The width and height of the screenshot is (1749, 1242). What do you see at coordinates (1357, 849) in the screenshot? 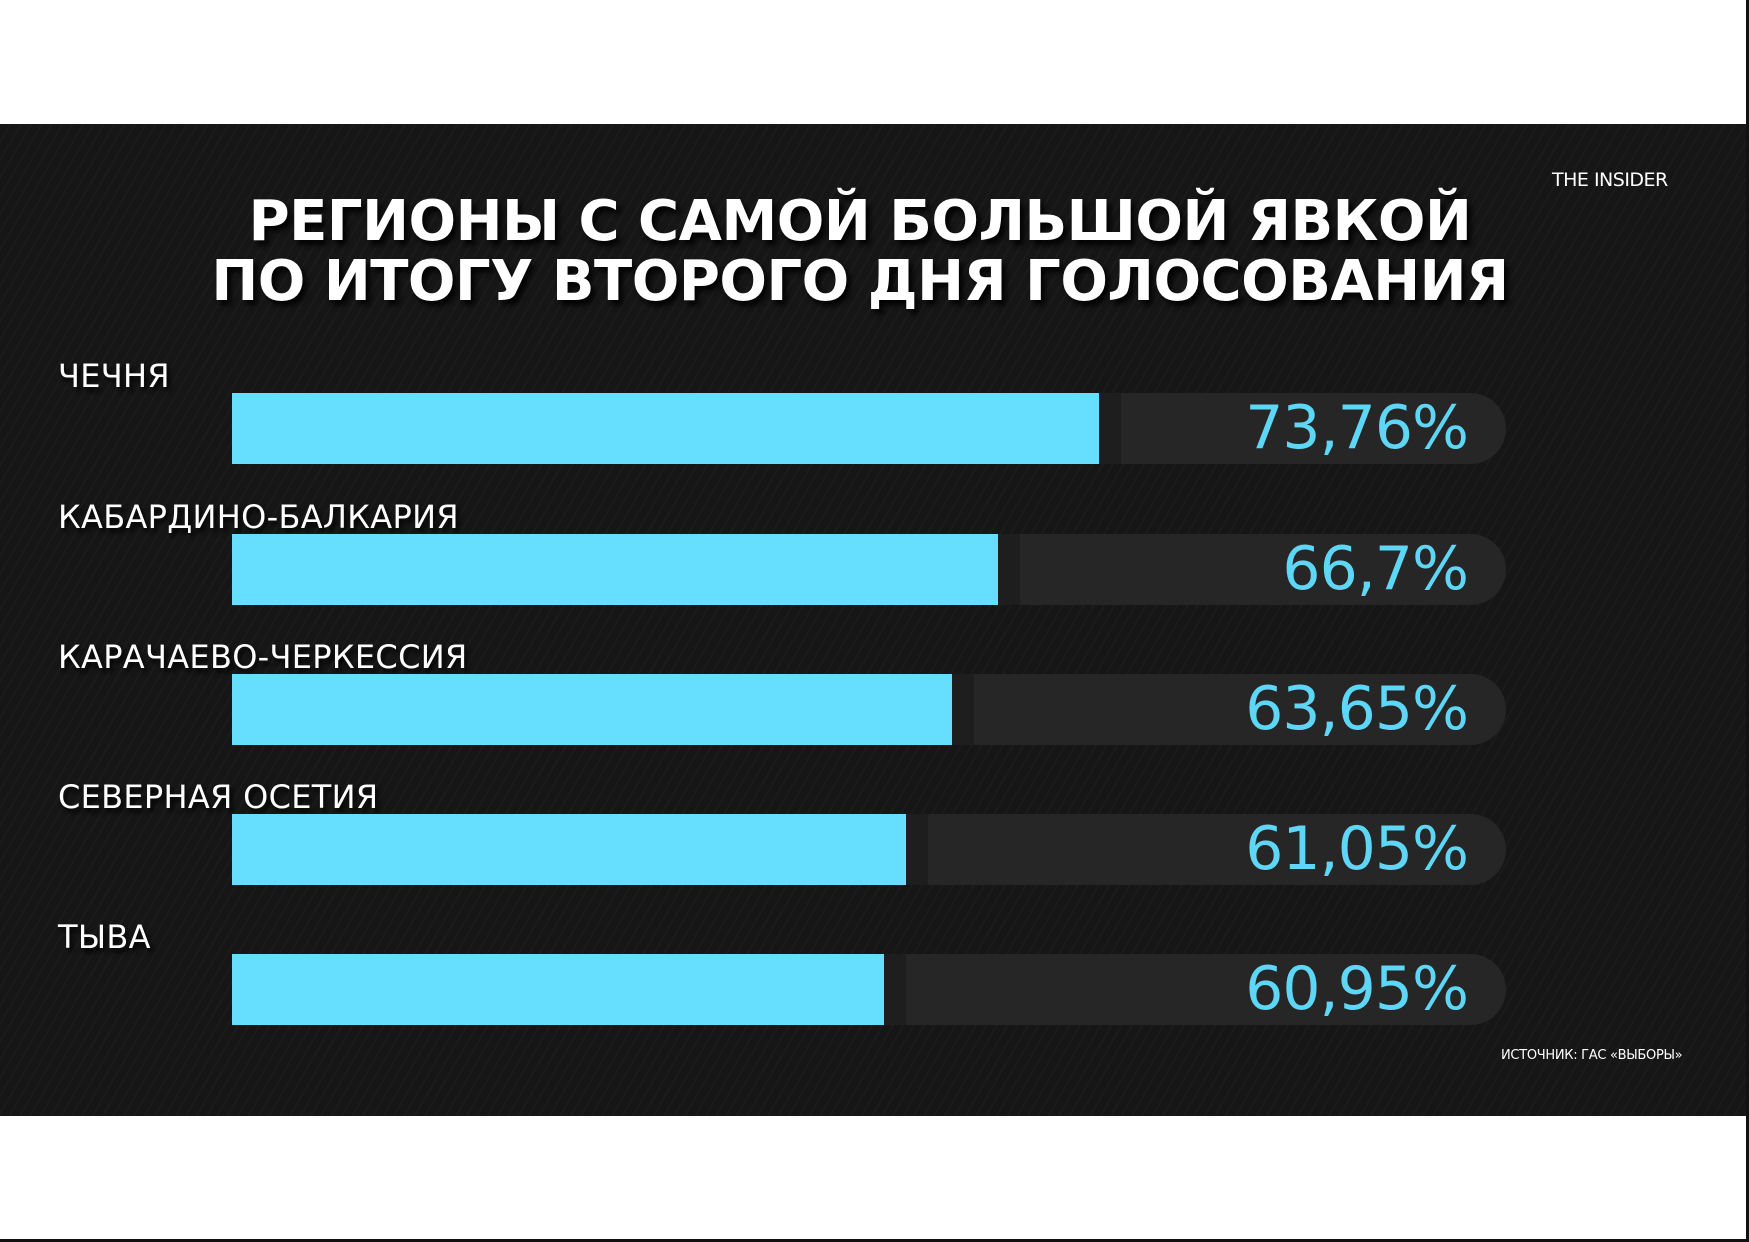
I see `bar-value: 61,05%` at bounding box center [1357, 849].